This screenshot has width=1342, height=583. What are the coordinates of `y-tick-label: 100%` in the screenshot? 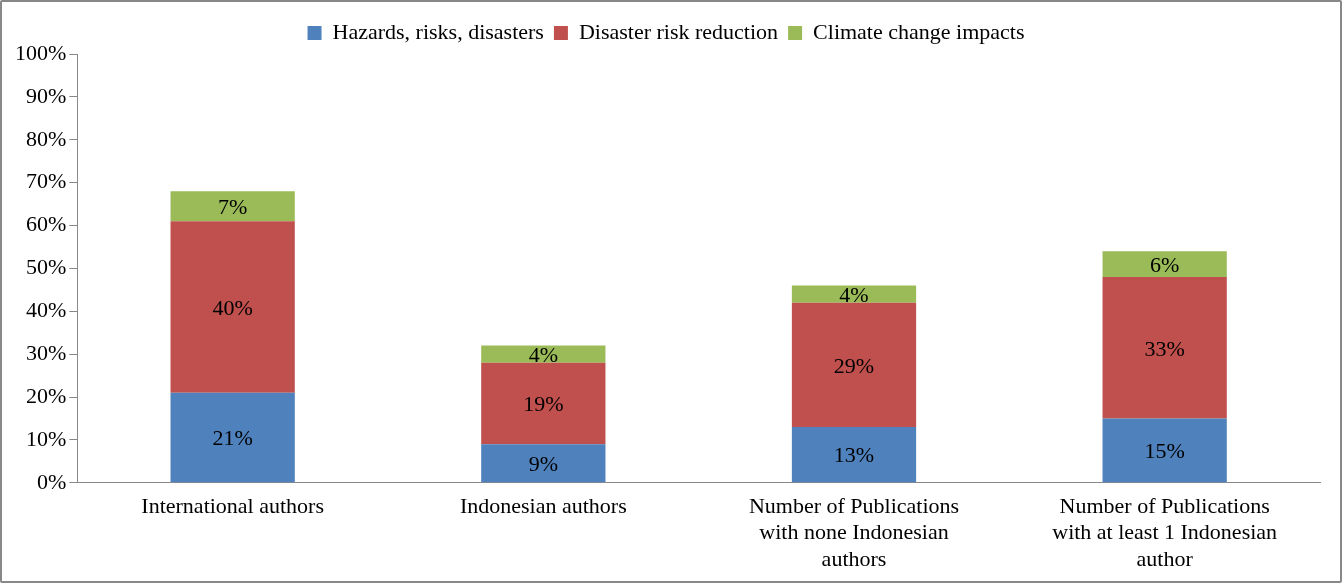 It's located at (41, 52).